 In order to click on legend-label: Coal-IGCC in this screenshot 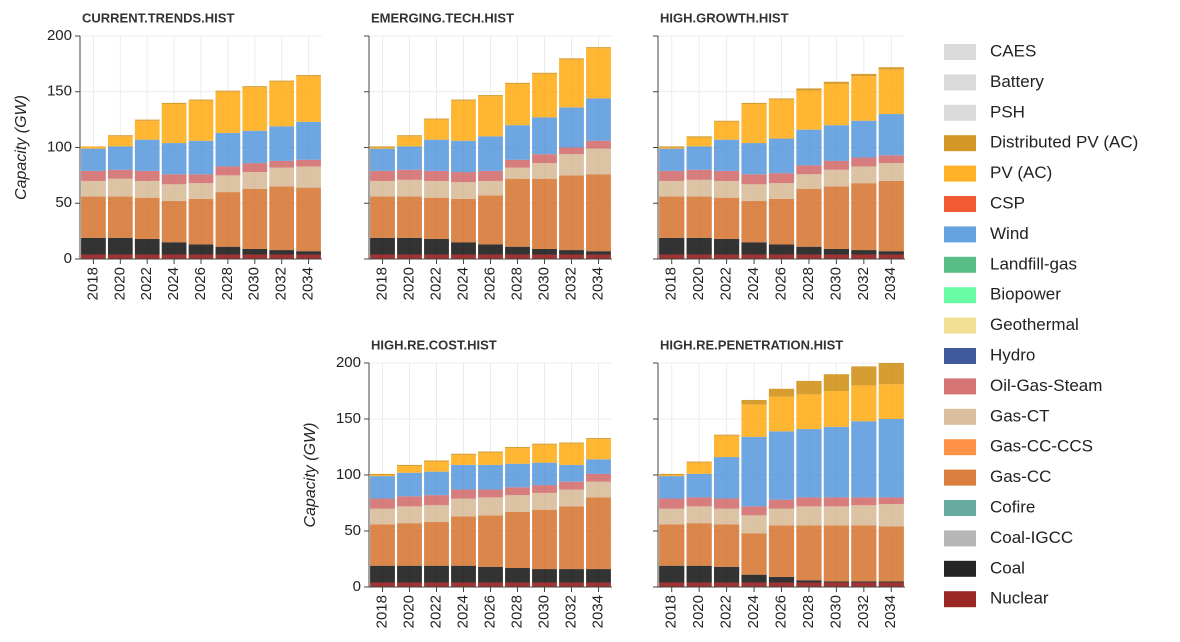, I will do `click(1031, 537)`.